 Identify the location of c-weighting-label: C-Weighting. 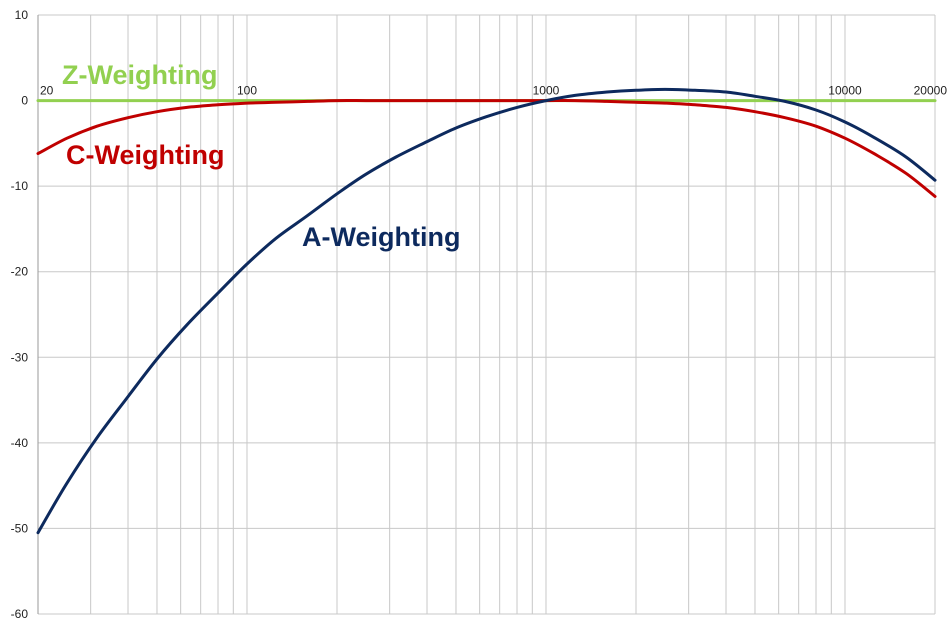
(145, 155).